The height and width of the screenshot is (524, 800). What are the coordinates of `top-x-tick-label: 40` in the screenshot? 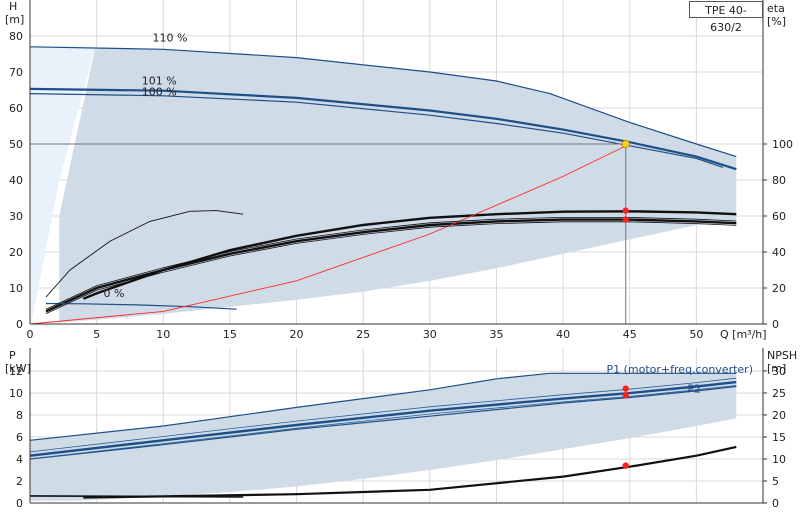 It's located at (563, 334).